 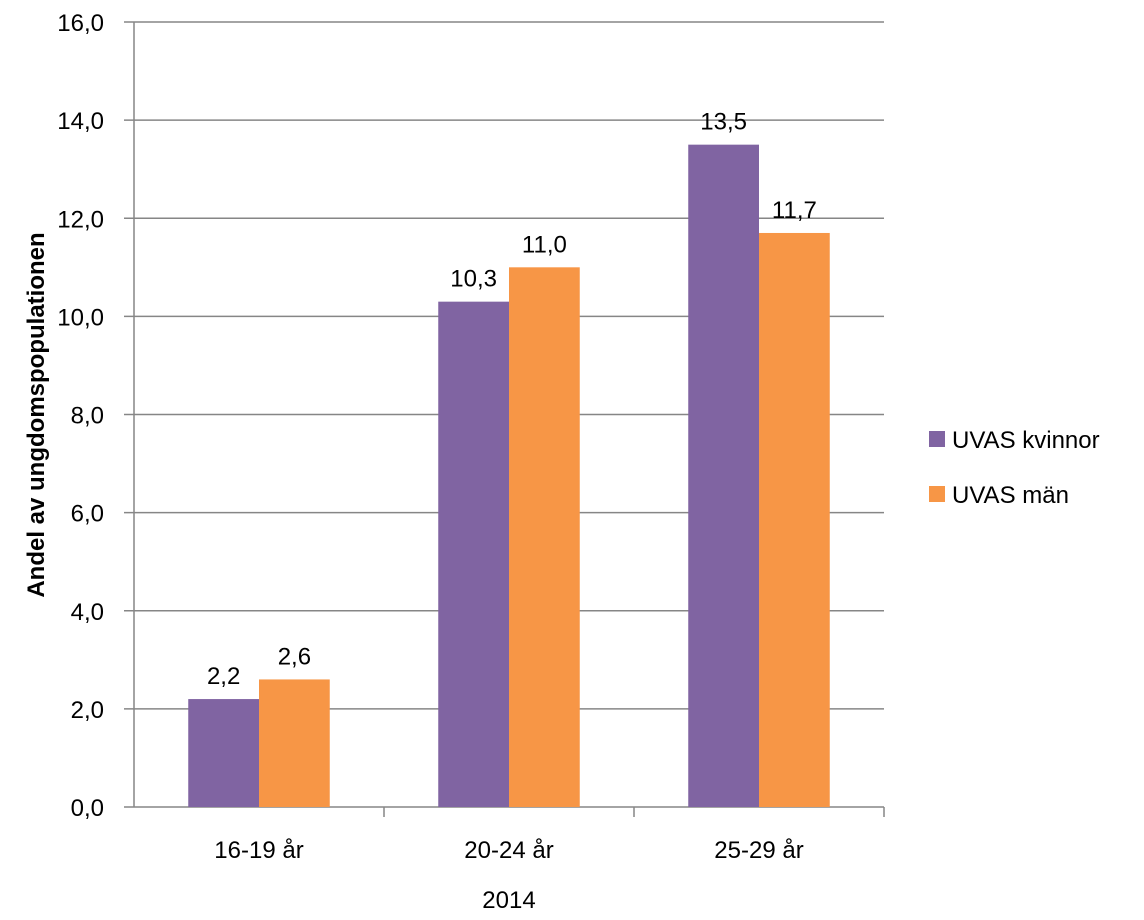 I want to click on legend: UVAS kvinnor UVAS män, so click(x=1014, y=468).